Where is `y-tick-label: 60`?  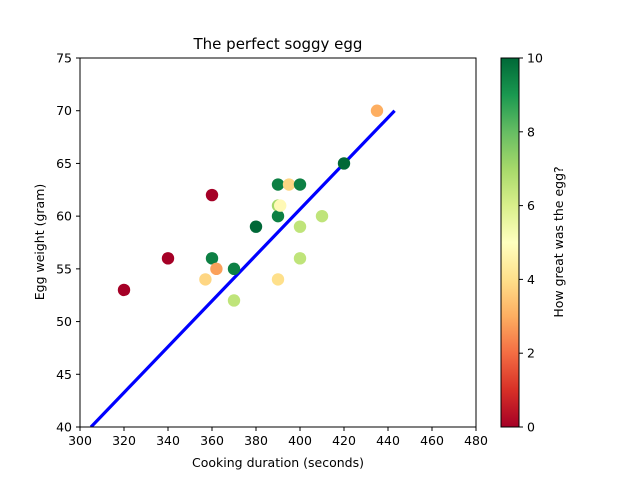 y-tick-label: 60 is located at coordinates (64, 216).